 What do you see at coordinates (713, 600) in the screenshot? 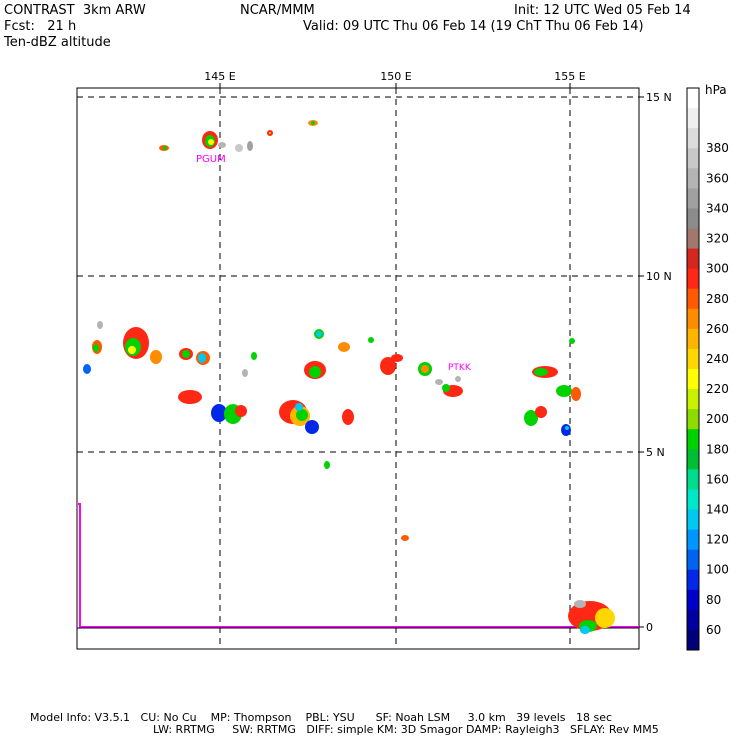
I see `colorbar-label: 80` at bounding box center [713, 600].